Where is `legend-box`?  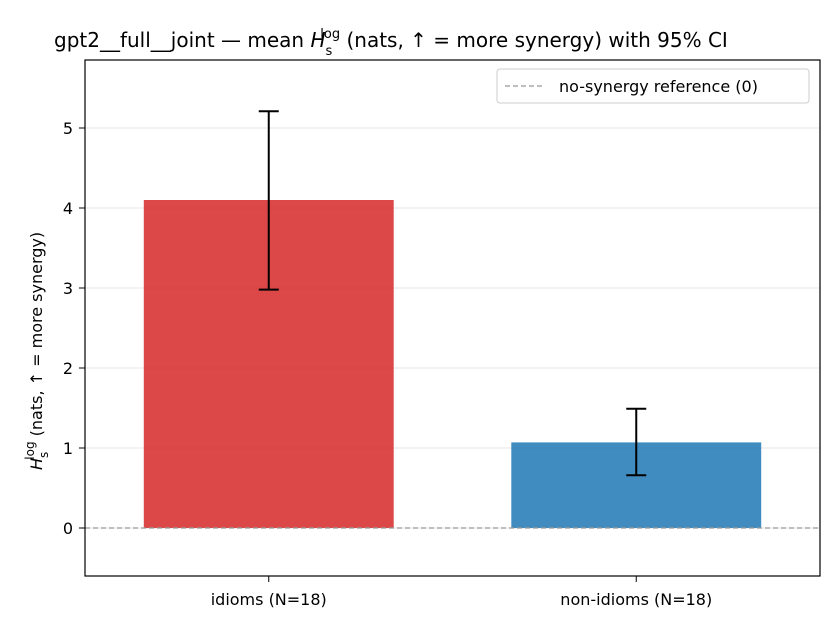 legend-box is located at coordinates (653, 86).